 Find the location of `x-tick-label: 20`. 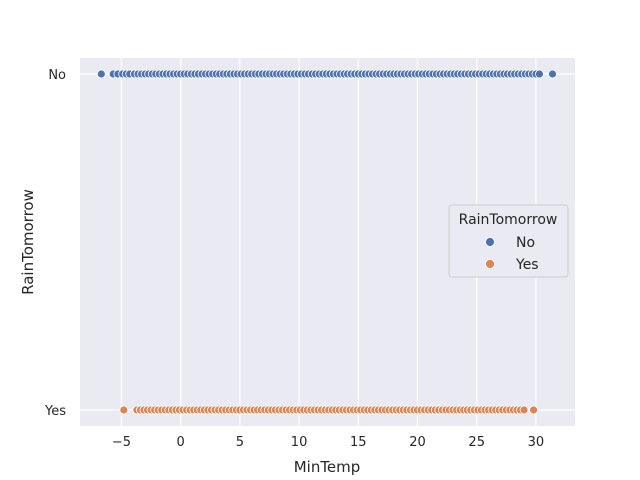

x-tick-label: 20 is located at coordinates (417, 442).